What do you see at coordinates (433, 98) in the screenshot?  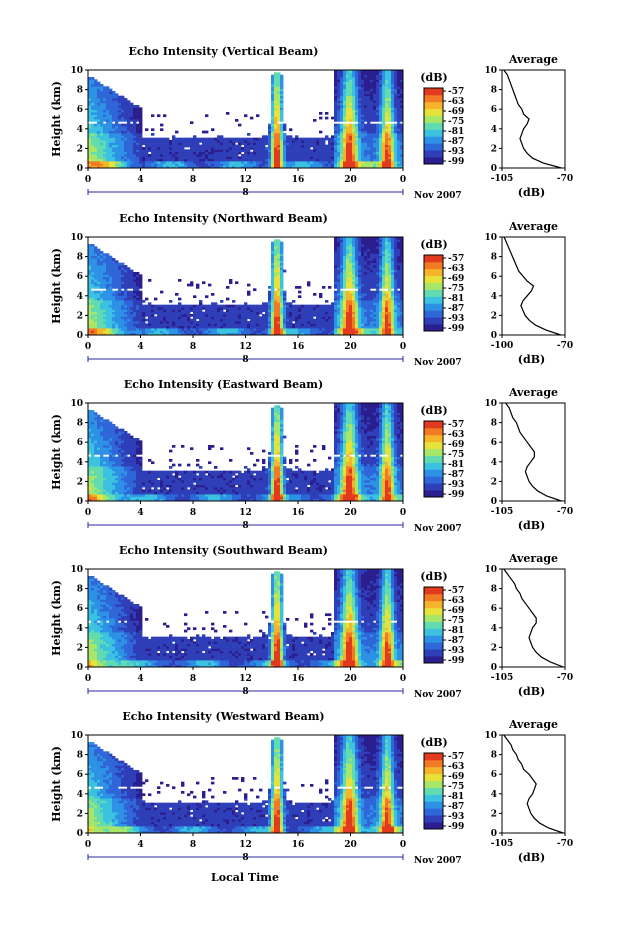 I see `colorbar-segment` at bounding box center [433, 98].